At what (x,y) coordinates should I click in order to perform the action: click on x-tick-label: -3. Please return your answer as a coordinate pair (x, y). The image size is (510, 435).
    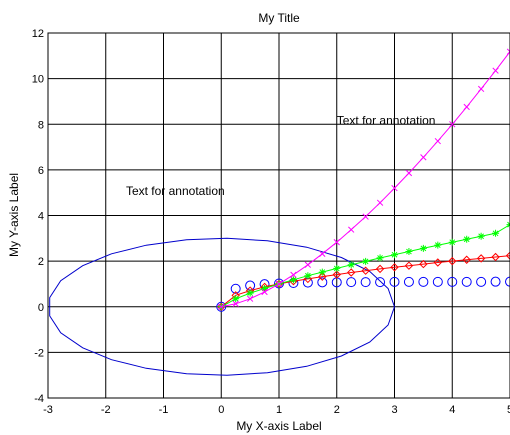
    Looking at the image, I should click on (48, 410).